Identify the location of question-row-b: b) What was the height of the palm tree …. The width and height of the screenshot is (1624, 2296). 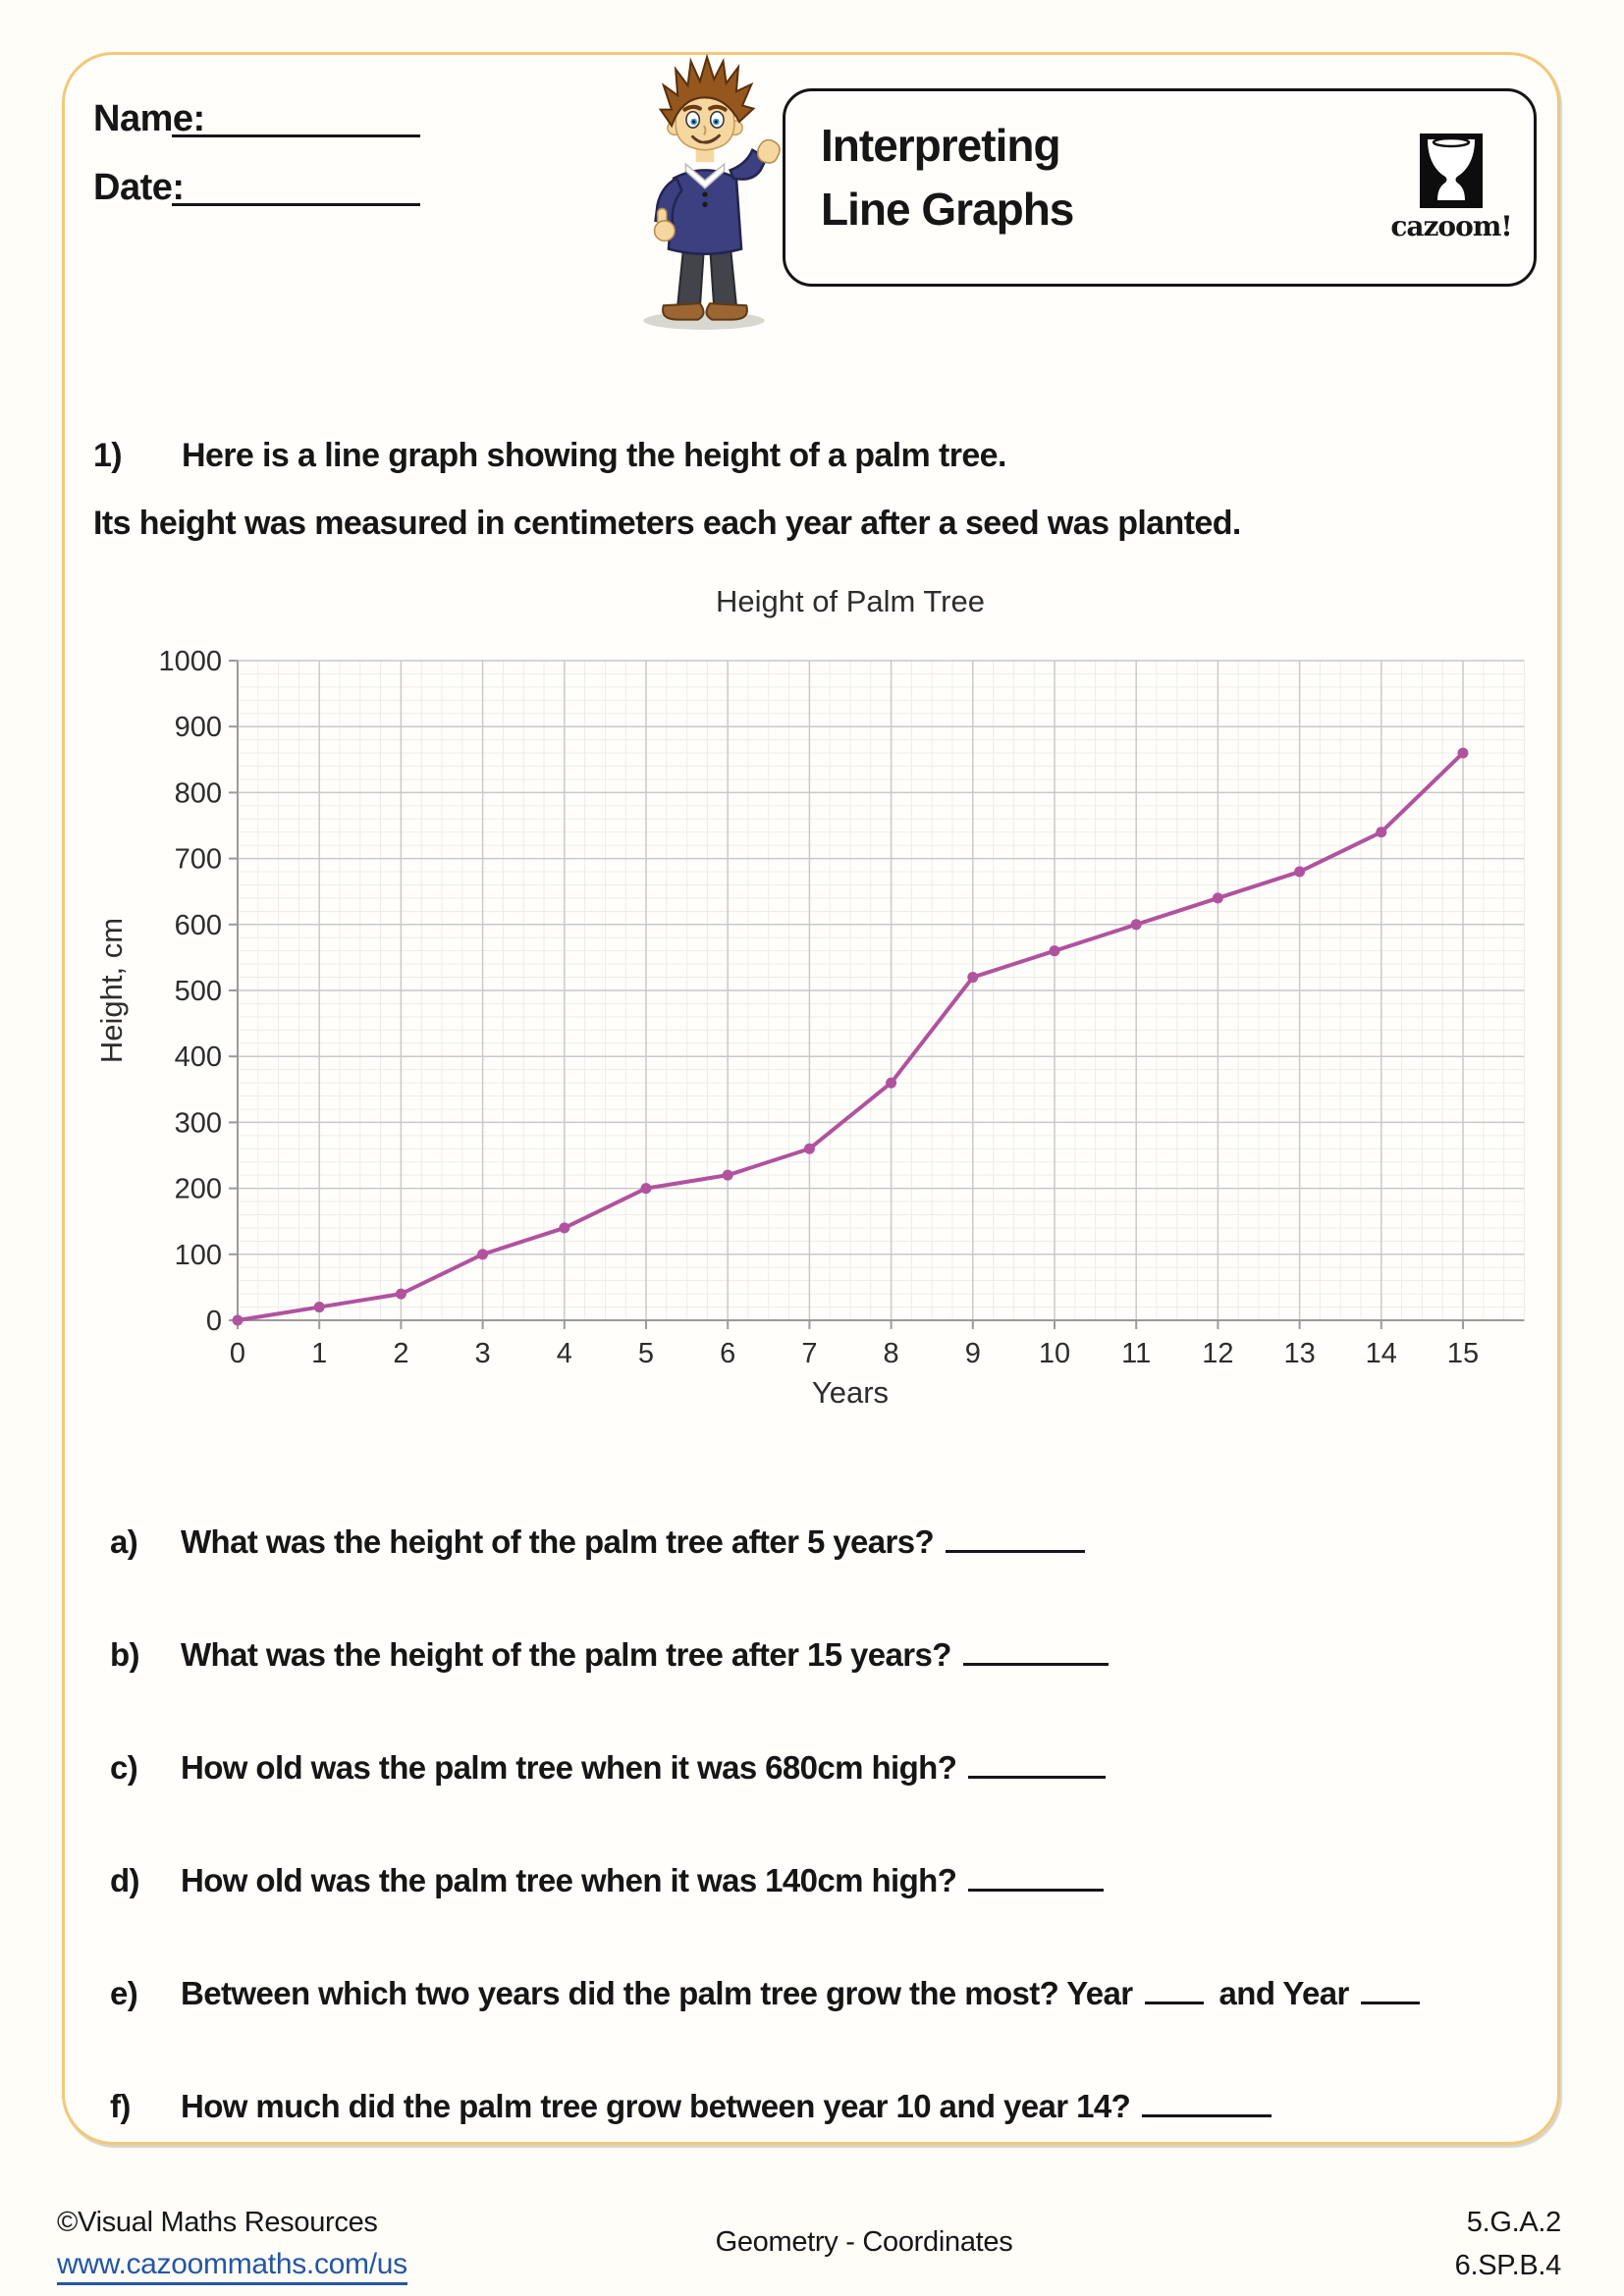
(609, 1655).